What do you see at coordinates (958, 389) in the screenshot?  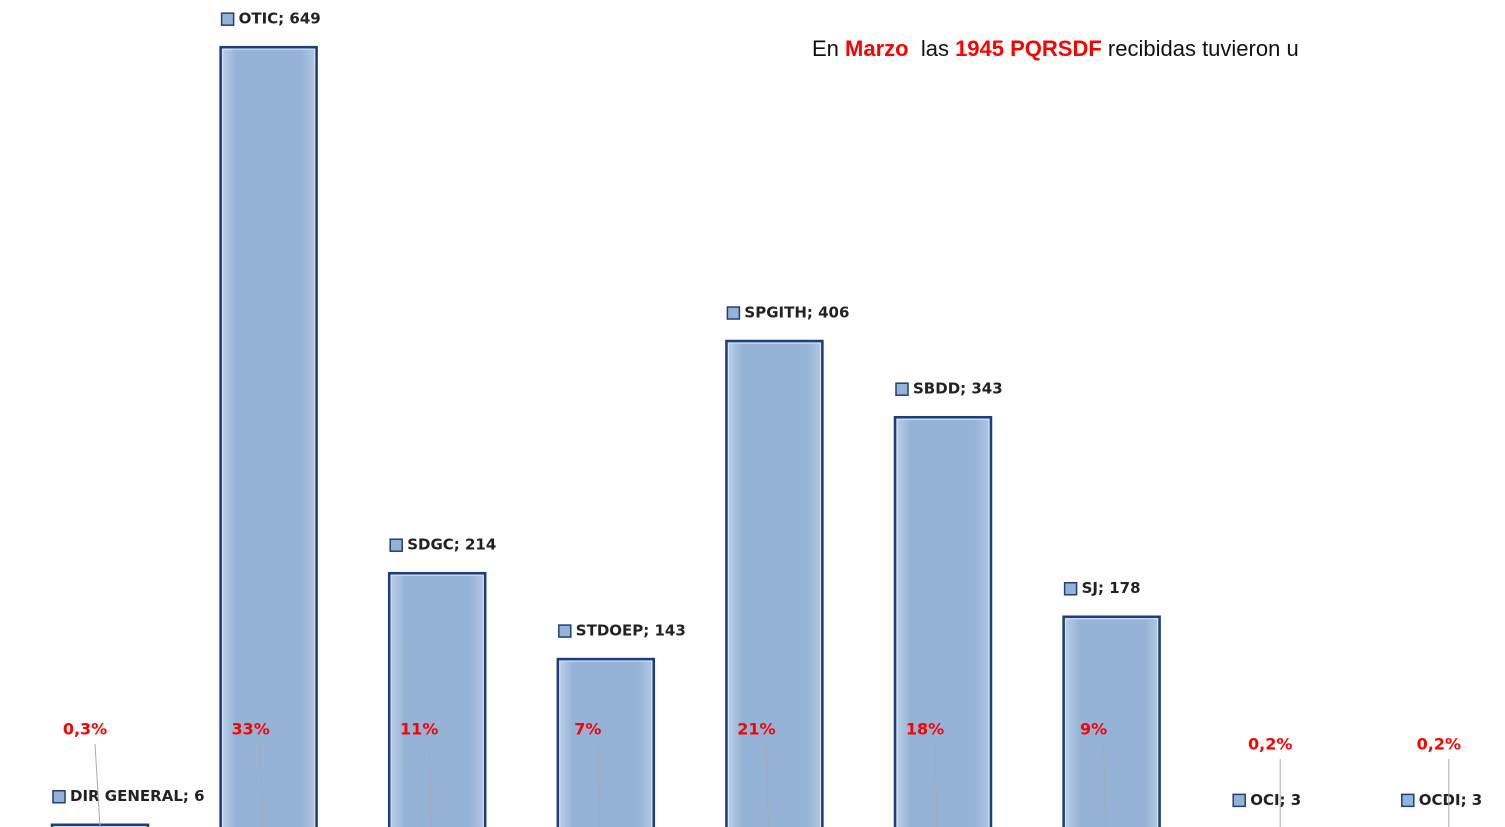 I see `data-label: SBDD; 343` at bounding box center [958, 389].